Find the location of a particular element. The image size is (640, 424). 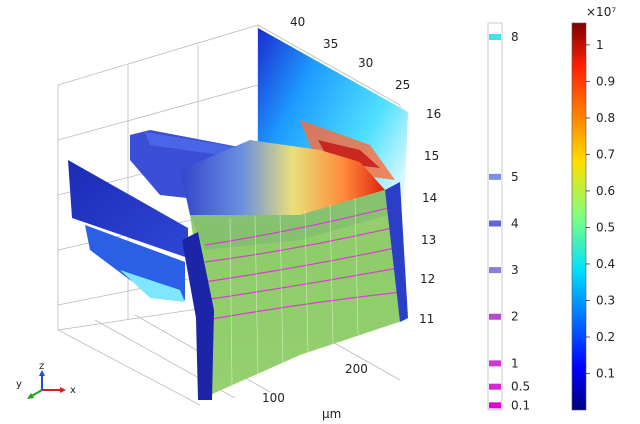

colorbar-tick-label: 0.6 is located at coordinates (605, 191).